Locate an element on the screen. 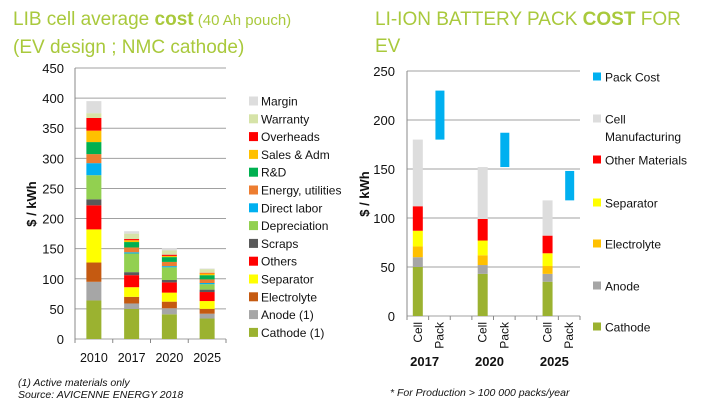 This screenshot has height=407, width=720. y-tick-label: 300 is located at coordinates (53, 158).